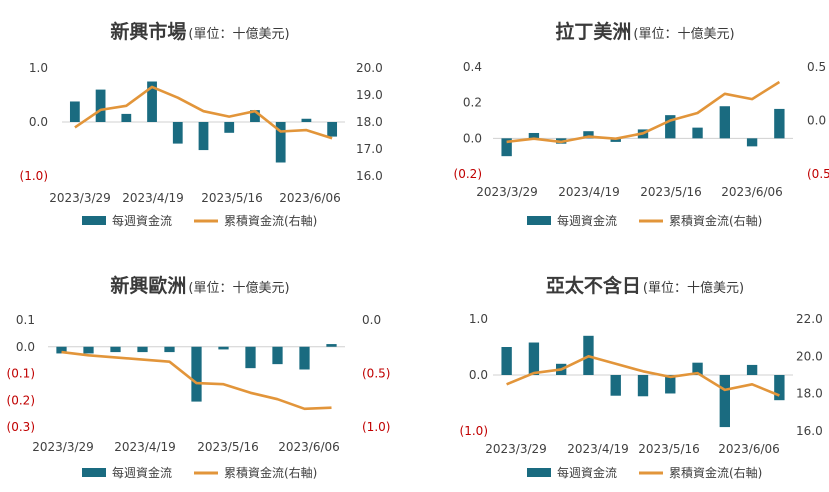  Describe the element at coordinates (148, 285) in the screenshot. I see `chart-title-main: 新興歐洲` at that location.